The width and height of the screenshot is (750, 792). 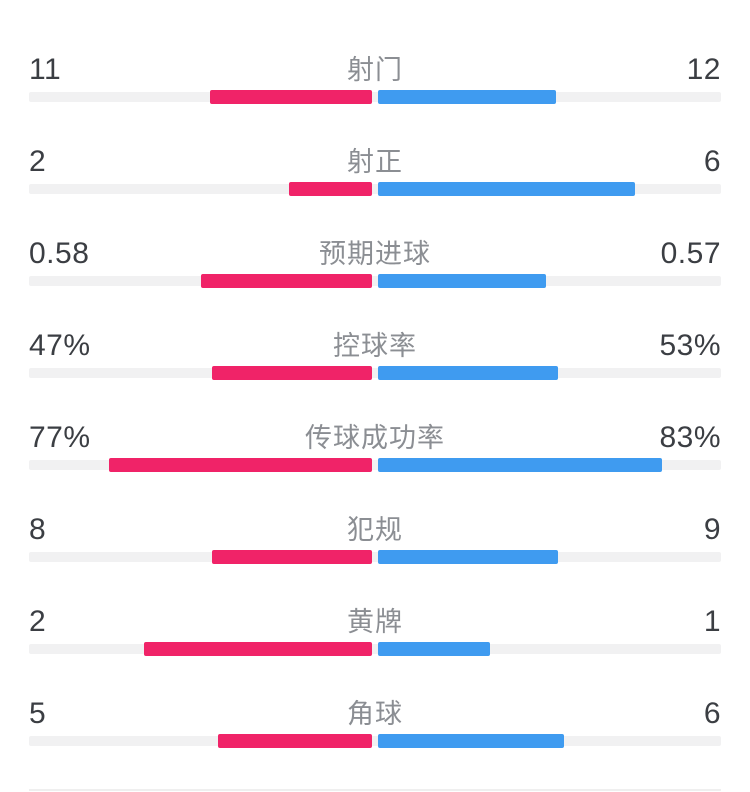 What do you see at coordinates (690, 345) in the screenshot?
I see `away-value: 53%` at bounding box center [690, 345].